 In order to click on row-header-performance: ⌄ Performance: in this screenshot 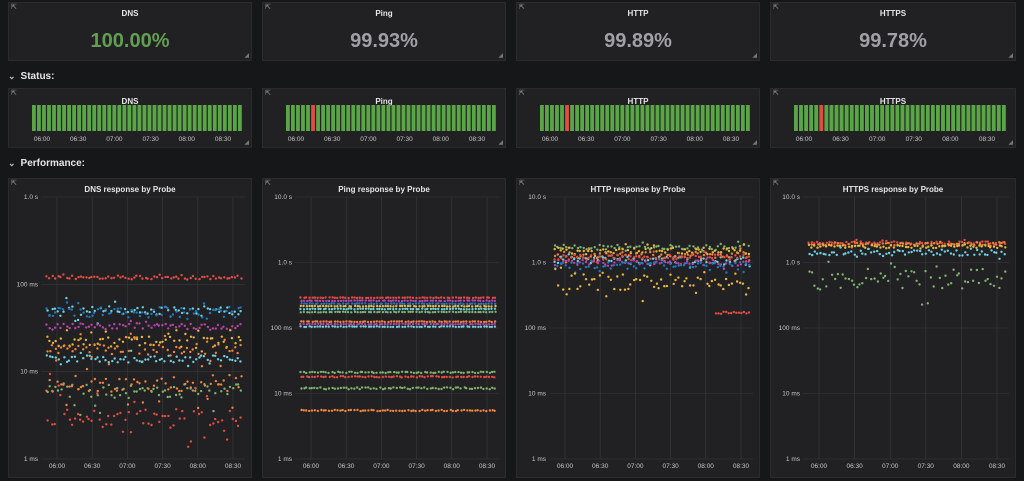, I will do `click(46, 163)`.